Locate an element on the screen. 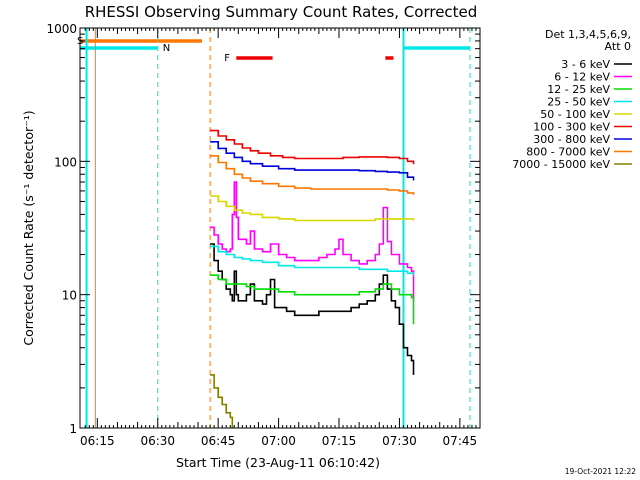 The width and height of the screenshot is (640, 480). generation-timestamp: 19-Oct-2021 12:22 is located at coordinates (600, 471).